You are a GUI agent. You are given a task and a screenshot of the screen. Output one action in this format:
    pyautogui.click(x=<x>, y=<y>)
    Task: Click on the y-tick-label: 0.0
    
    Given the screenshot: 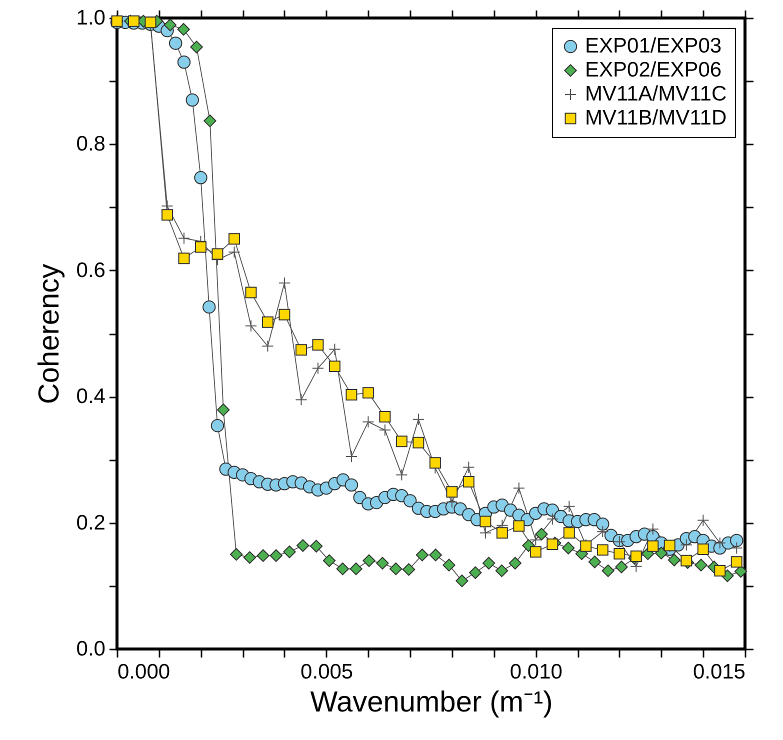 What is the action you would take?
    pyautogui.click(x=91, y=649)
    